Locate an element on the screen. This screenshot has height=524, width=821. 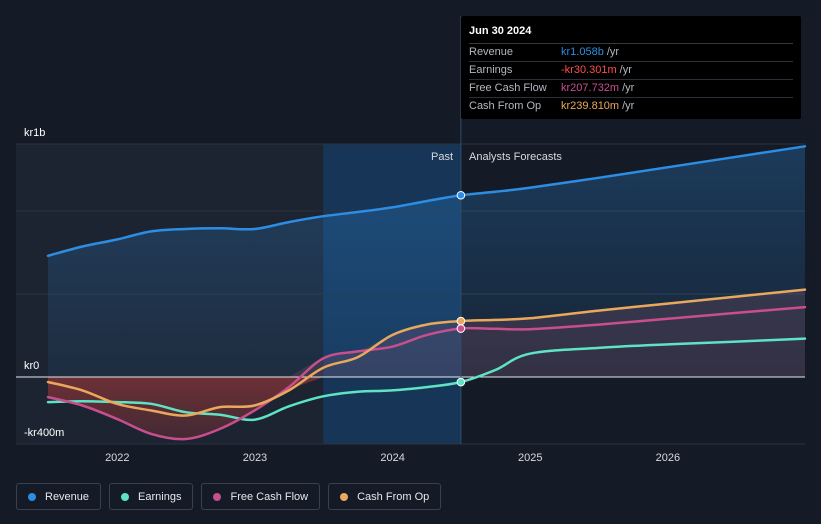
legend-label: Earnings is located at coordinates (160, 496).